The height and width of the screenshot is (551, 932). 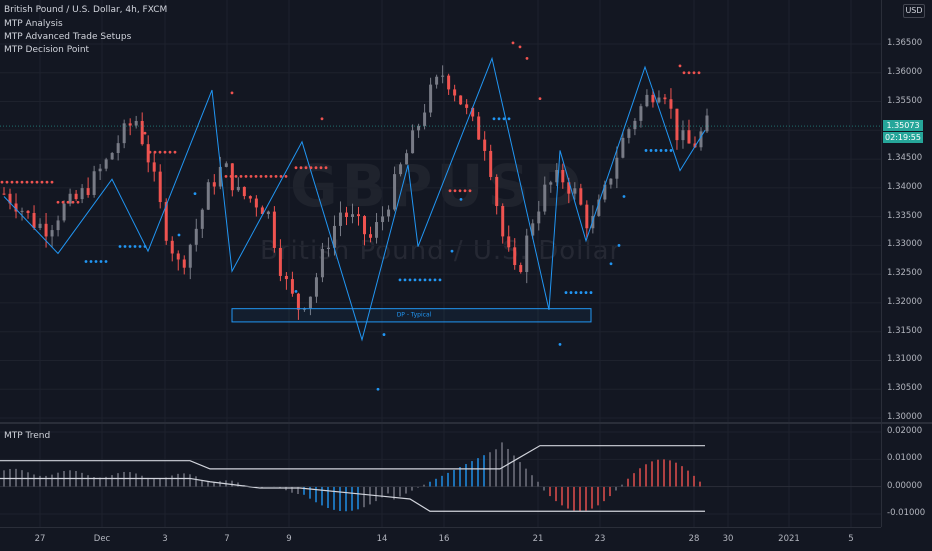 What do you see at coordinates (382, 539) in the screenshot?
I see `time-axis-label: 14` at bounding box center [382, 539].